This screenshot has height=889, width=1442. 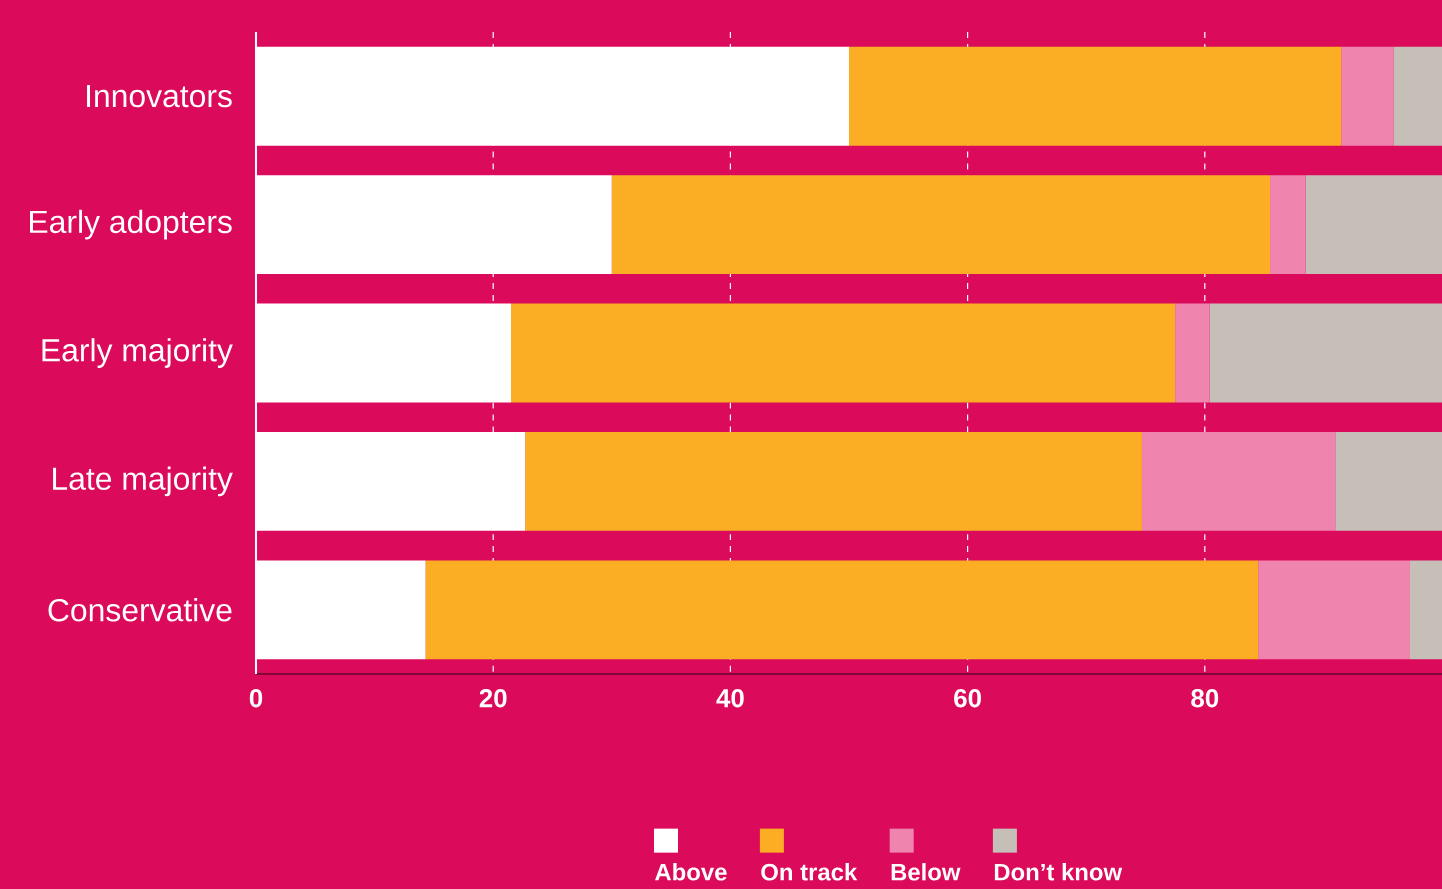 I want to click on x-tick-label: 40, so click(x=730, y=698).